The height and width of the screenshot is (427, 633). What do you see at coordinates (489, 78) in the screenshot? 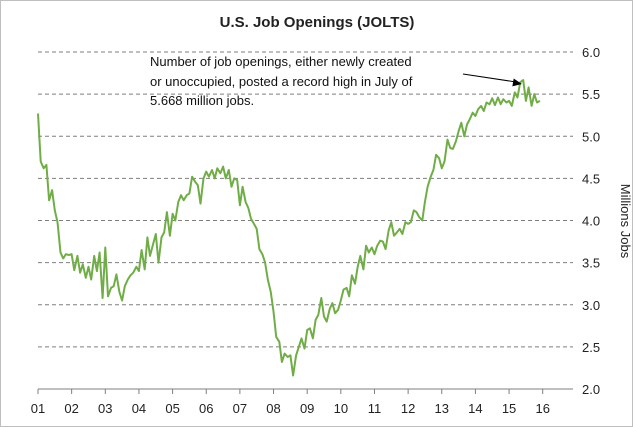
I see `annotation-arrow-line` at bounding box center [489, 78].